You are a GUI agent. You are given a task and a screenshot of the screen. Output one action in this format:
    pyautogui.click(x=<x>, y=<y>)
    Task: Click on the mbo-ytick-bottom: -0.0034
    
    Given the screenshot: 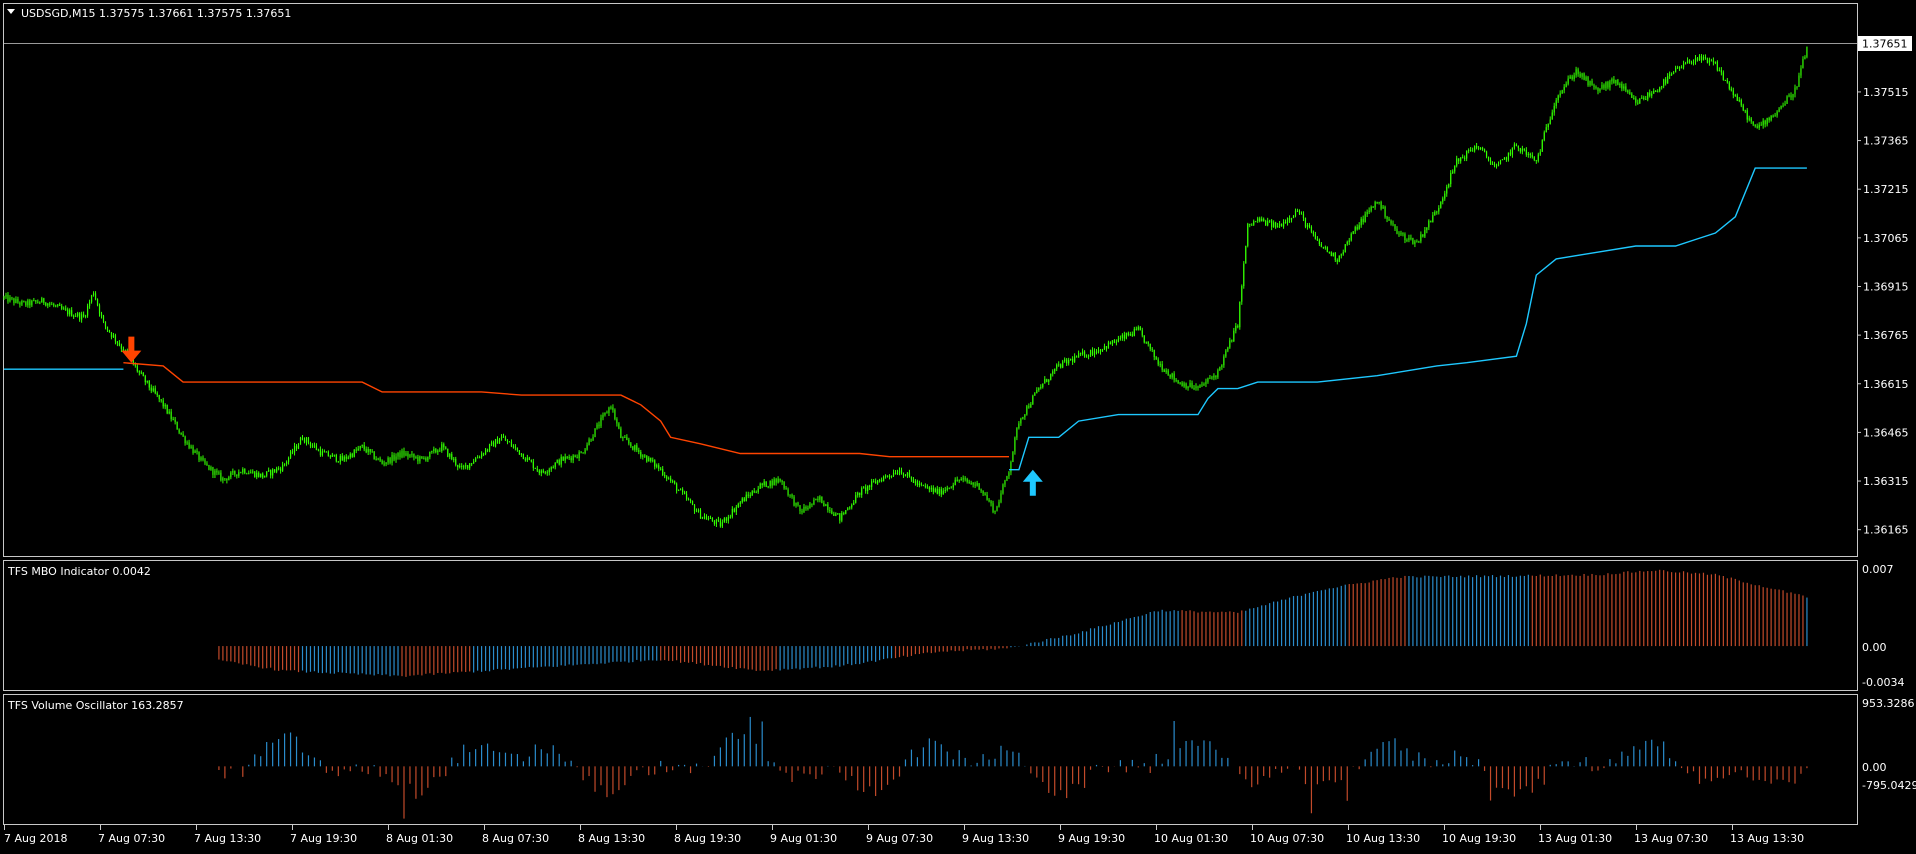 What is the action you would take?
    pyautogui.click(x=1883, y=682)
    